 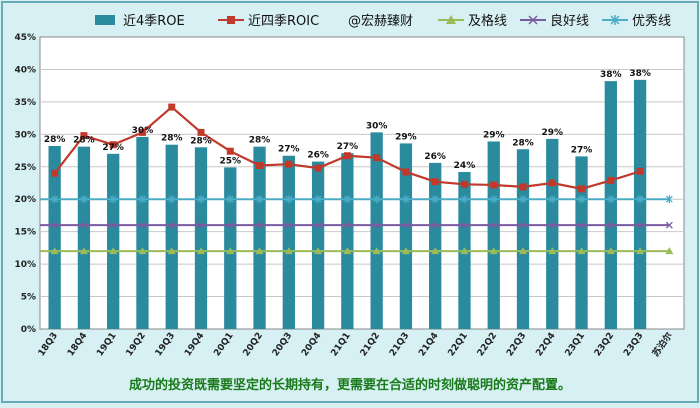 What do you see at coordinates (25, 200) in the screenshot?
I see `y-tick-label: 20%` at bounding box center [25, 200].